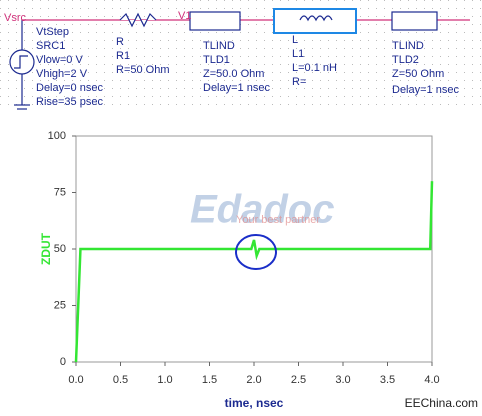 The image size is (482, 416). What do you see at coordinates (164, 380) in the screenshot?
I see `x-tick-label: 1.0` at bounding box center [164, 380].